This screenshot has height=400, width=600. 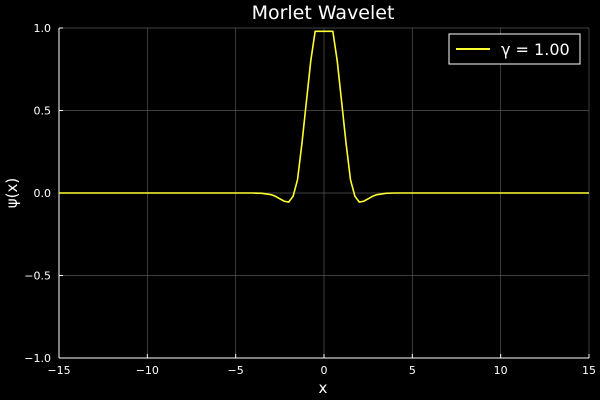 What do you see at coordinates (43, 28) in the screenshot?
I see `y-tick-label: 1.0` at bounding box center [43, 28].